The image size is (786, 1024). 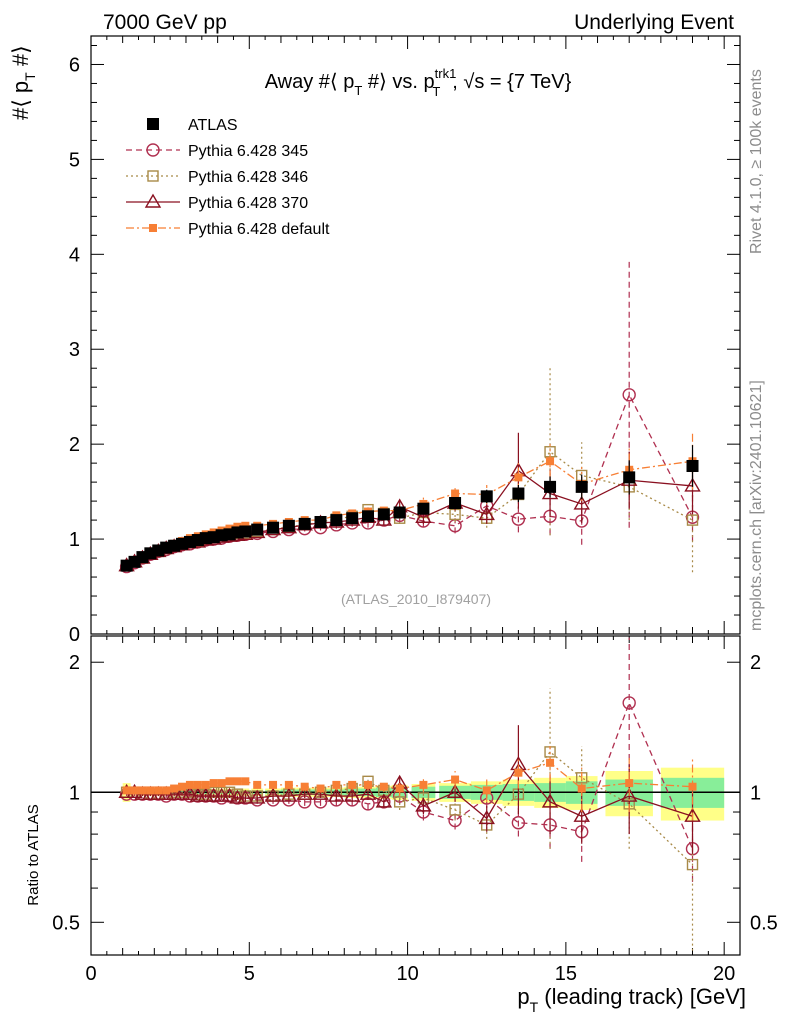 I want to click on y-tick-label: 3, so click(x=74, y=350).